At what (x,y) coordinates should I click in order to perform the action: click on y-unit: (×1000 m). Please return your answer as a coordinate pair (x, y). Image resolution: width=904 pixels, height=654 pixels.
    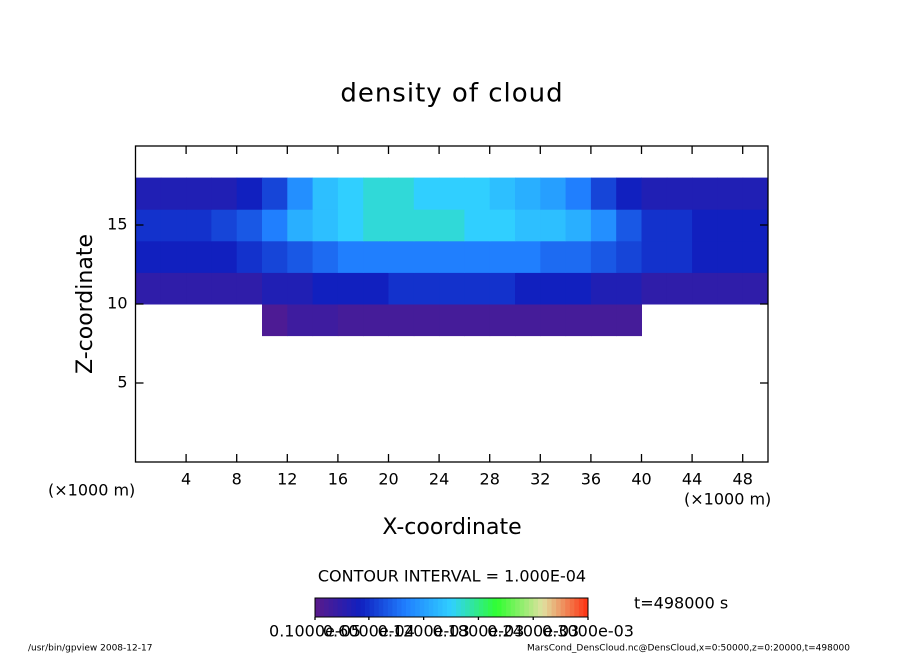
    Looking at the image, I should click on (91, 490).